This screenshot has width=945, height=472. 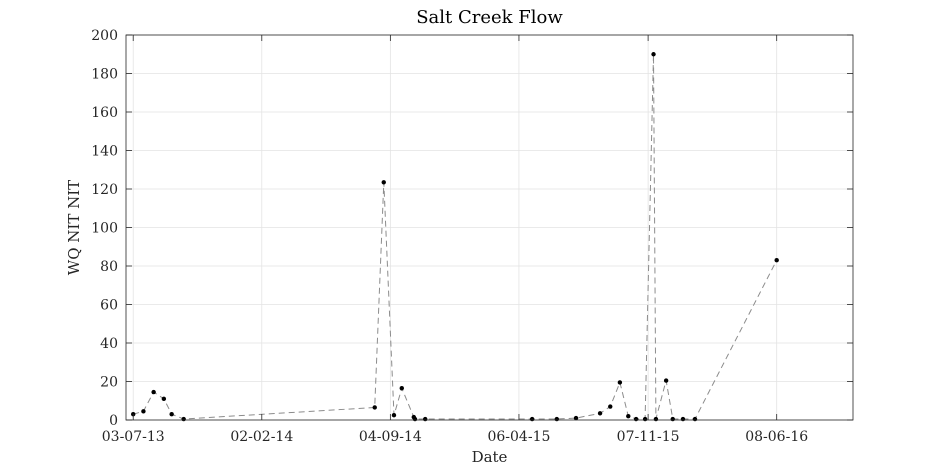 I want to click on y-tick-label: 180, so click(x=104, y=75).